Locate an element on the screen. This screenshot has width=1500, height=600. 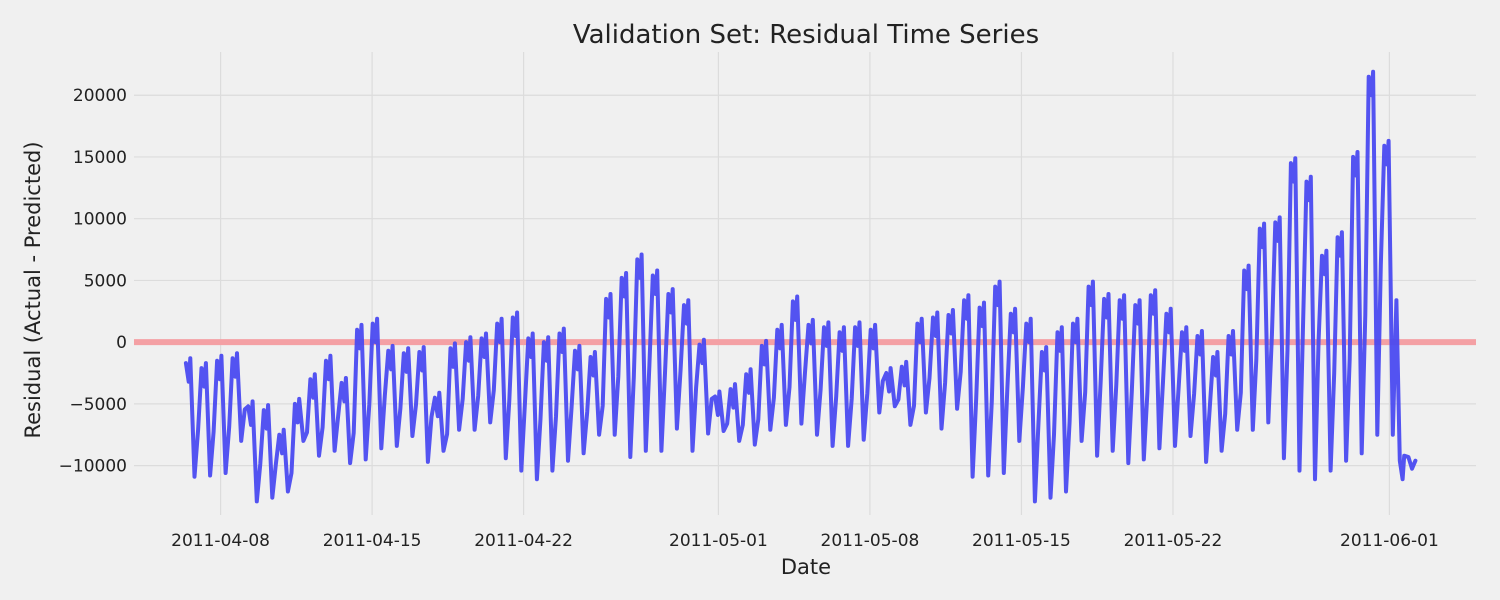
y-tick-label: −5000 is located at coordinates (98, 405).